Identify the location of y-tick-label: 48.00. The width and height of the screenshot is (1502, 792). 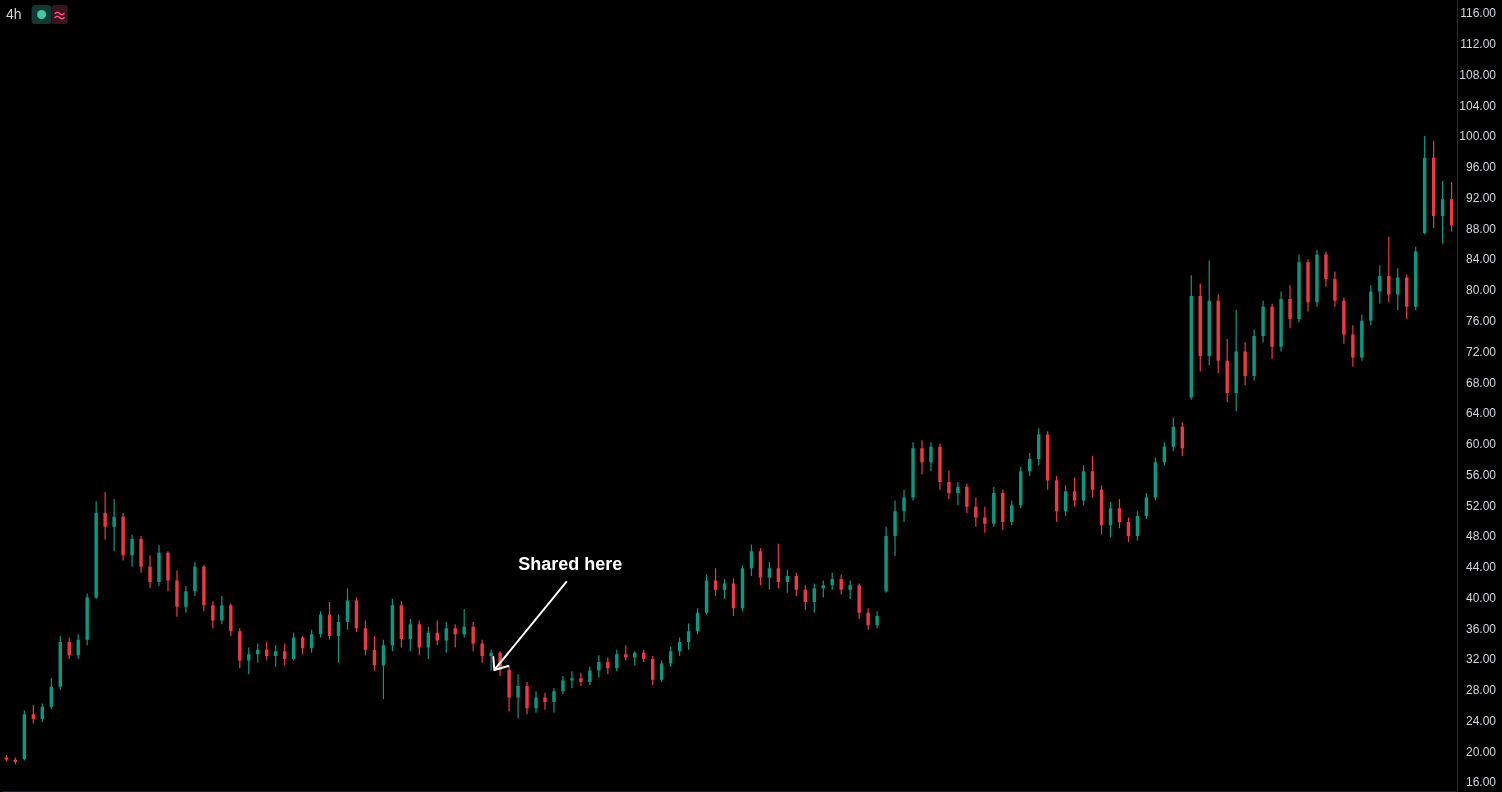
(1481, 536).